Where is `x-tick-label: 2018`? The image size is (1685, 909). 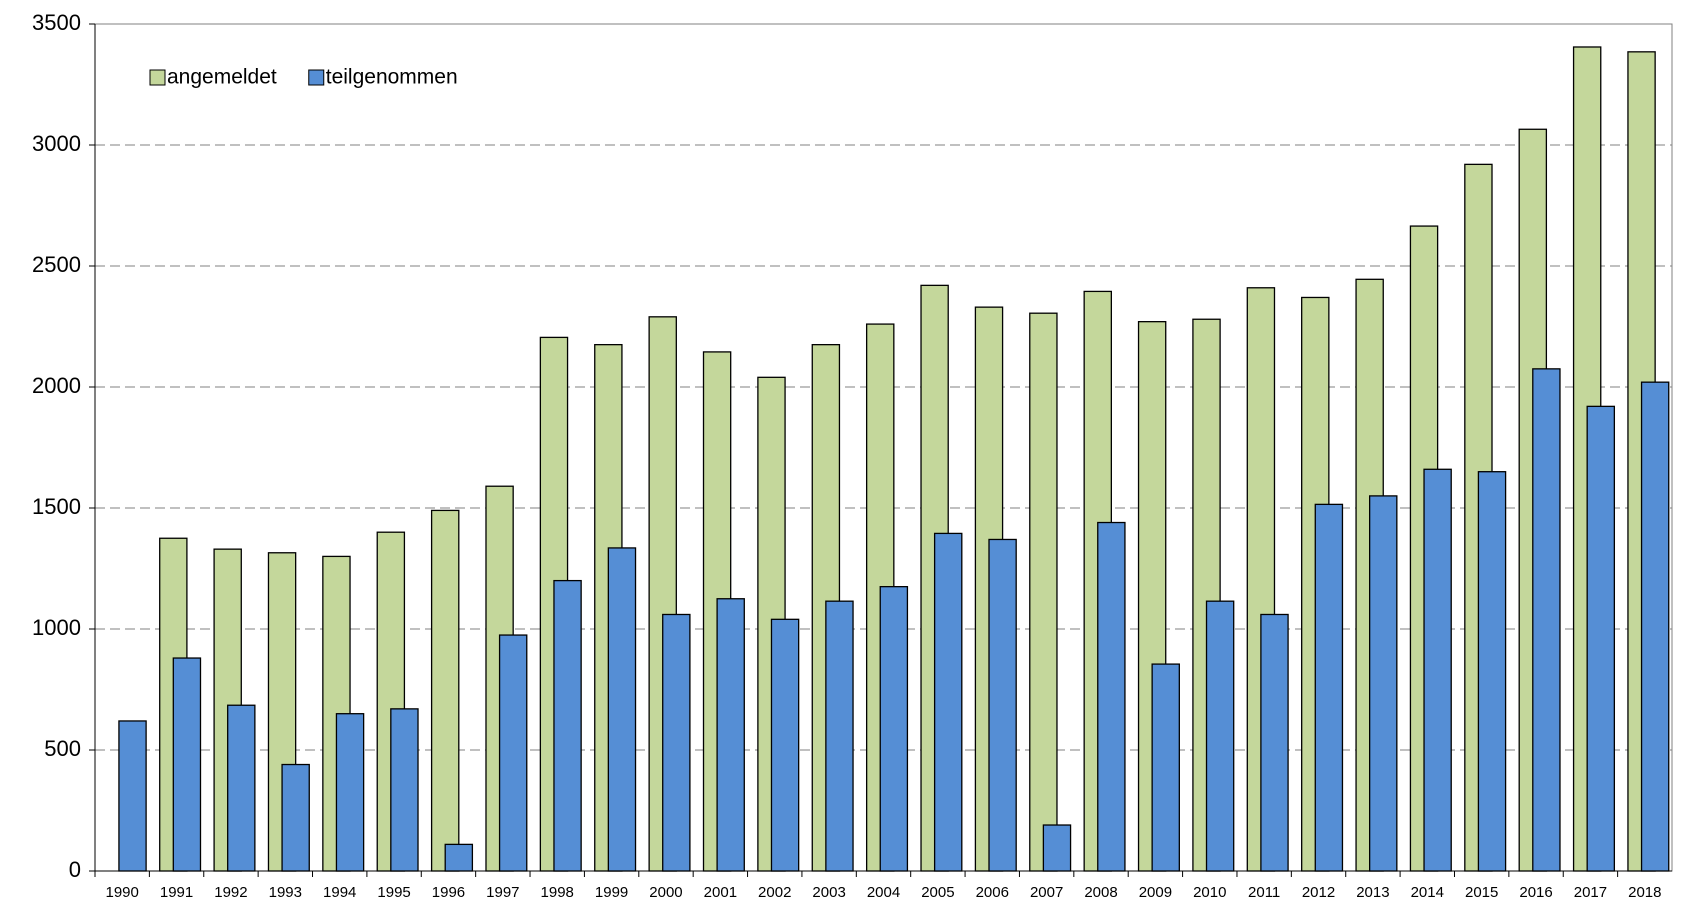 x-tick-label: 2018 is located at coordinates (1644, 892).